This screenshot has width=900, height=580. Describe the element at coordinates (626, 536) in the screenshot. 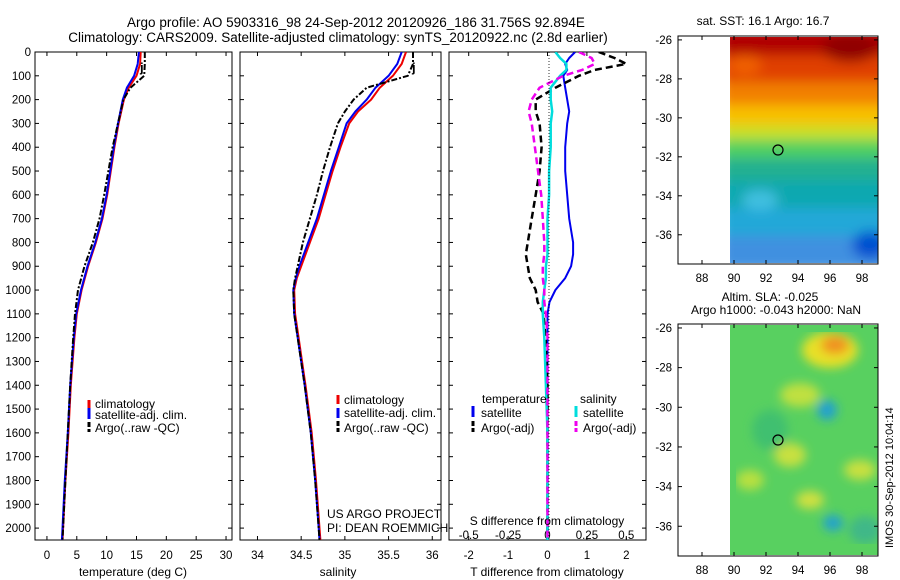

I see `s-tick-label: 0.5` at that location.